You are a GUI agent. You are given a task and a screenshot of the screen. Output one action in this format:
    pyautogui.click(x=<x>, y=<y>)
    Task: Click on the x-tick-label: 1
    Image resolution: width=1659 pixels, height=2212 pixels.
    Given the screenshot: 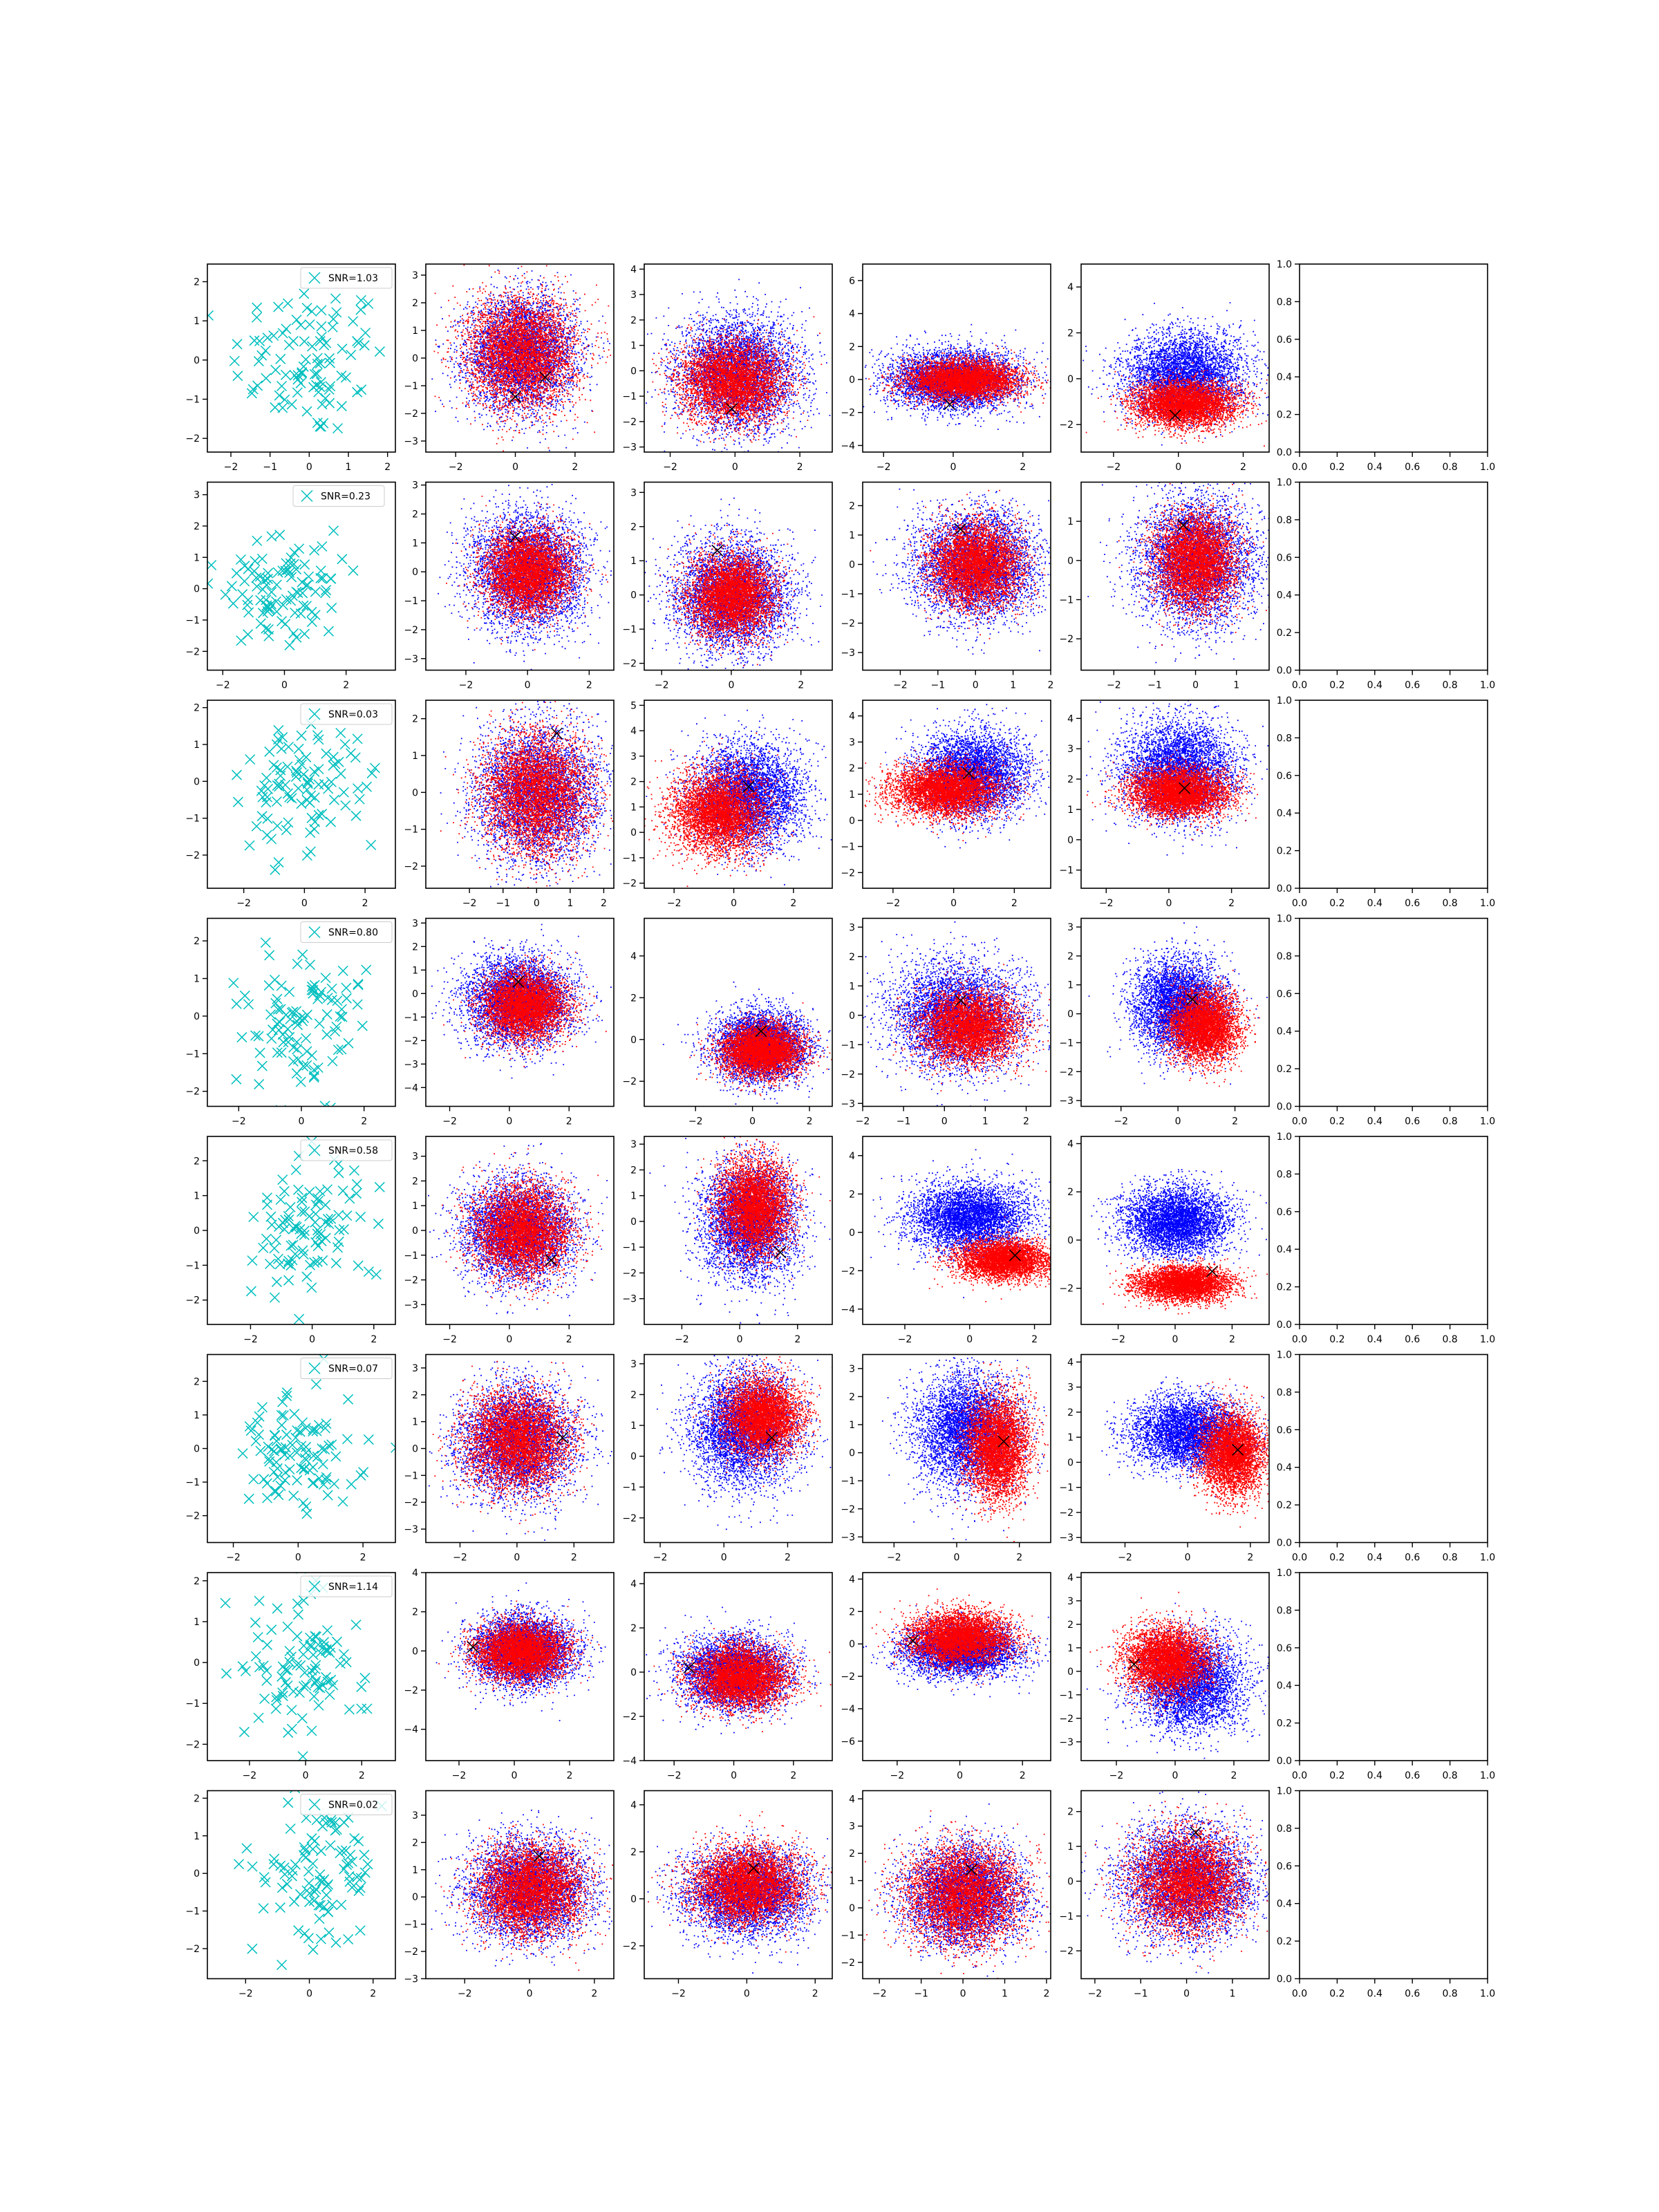 What is the action you would take?
    pyautogui.click(x=349, y=467)
    